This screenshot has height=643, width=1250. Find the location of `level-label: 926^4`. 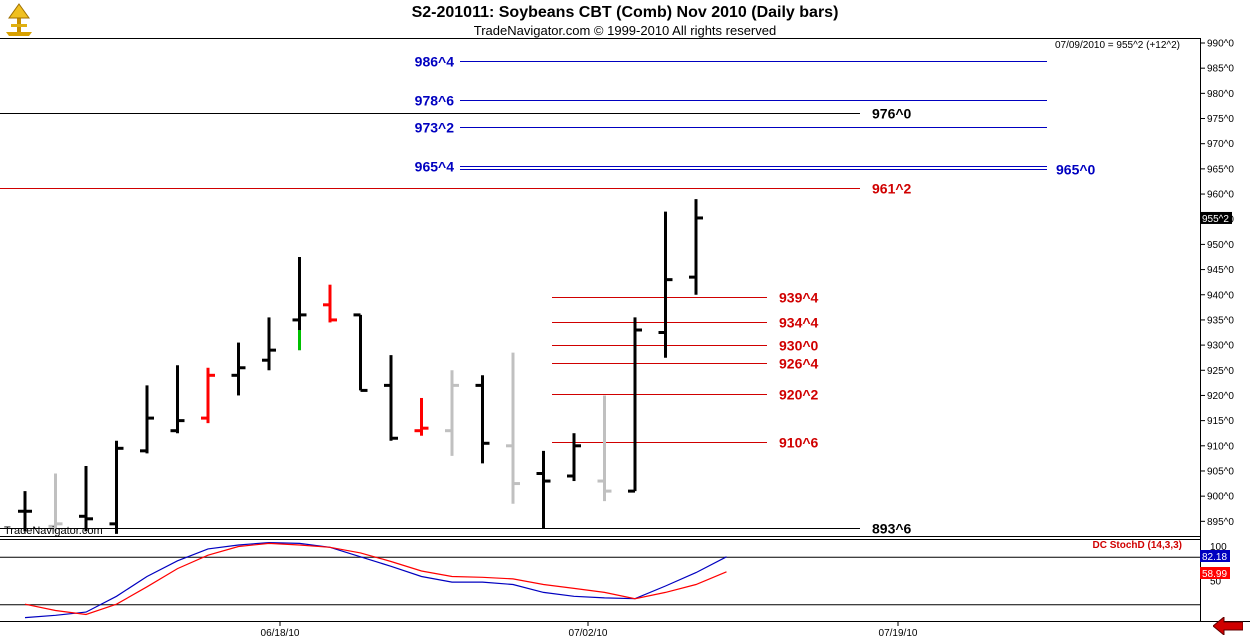

level-label: 926^4 is located at coordinates (799, 364).